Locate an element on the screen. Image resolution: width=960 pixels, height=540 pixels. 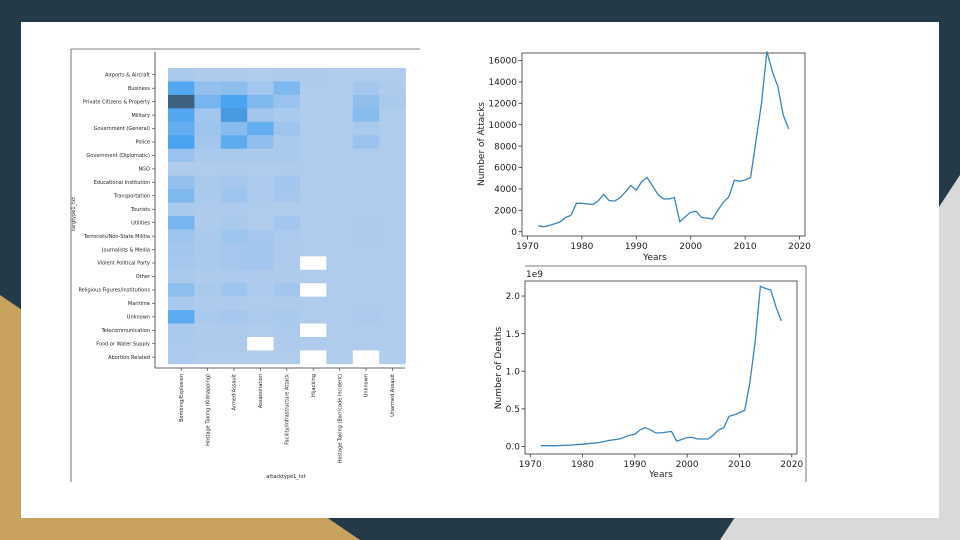
attacks-x-tick-label: 1980 is located at coordinates (581, 247).